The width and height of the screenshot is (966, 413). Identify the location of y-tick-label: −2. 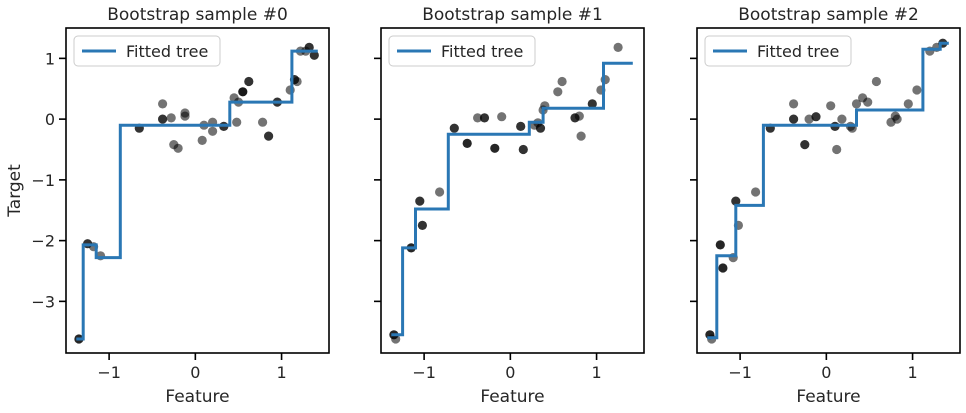
(43, 241).